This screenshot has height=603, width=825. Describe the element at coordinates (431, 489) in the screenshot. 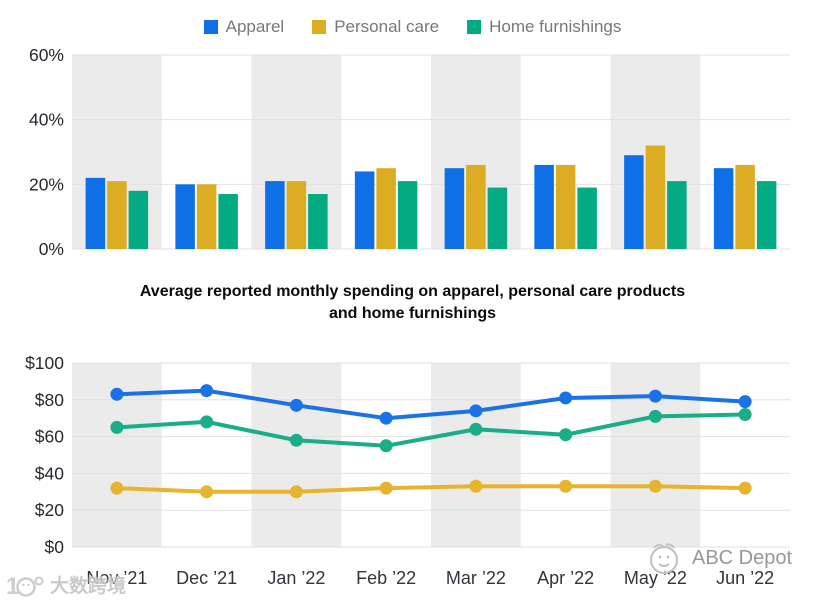

I see `line-series-personal-care` at that location.